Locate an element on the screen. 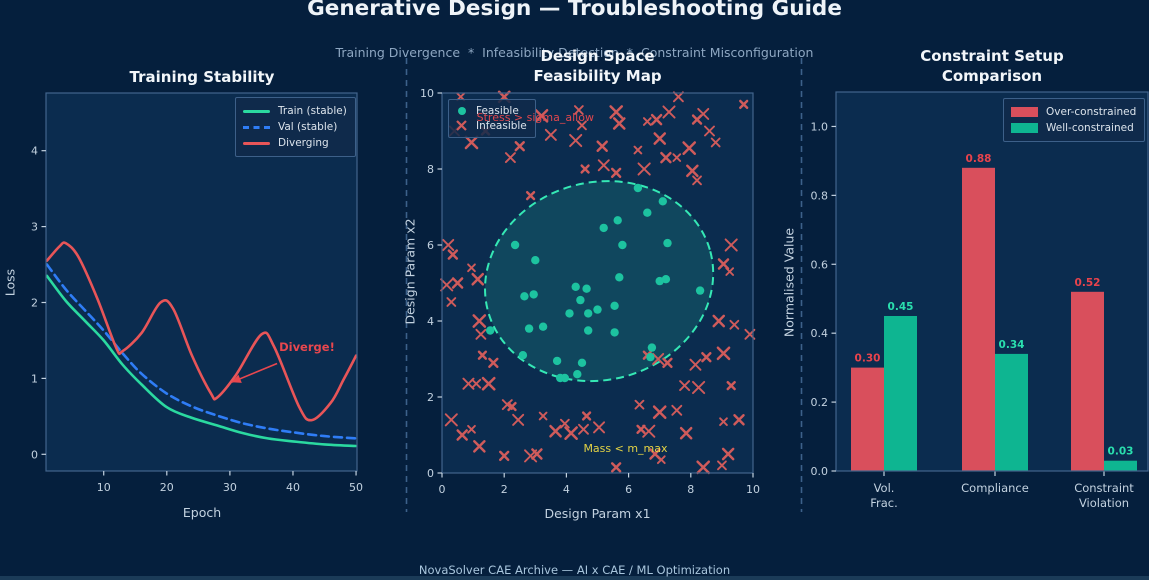 The height and width of the screenshot is (580, 1149). mass-constraint-annotation: Mass < m_max is located at coordinates (625, 449).